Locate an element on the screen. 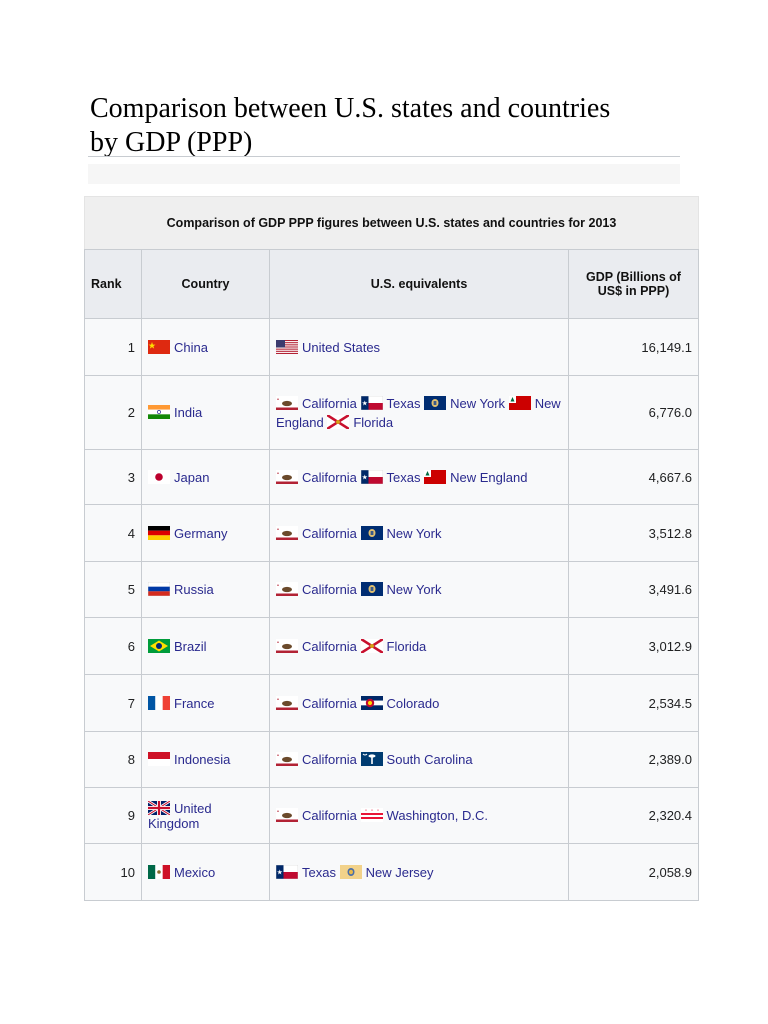 This screenshot has width=768, height=1024. russia-flag-icon is located at coordinates (159, 589).